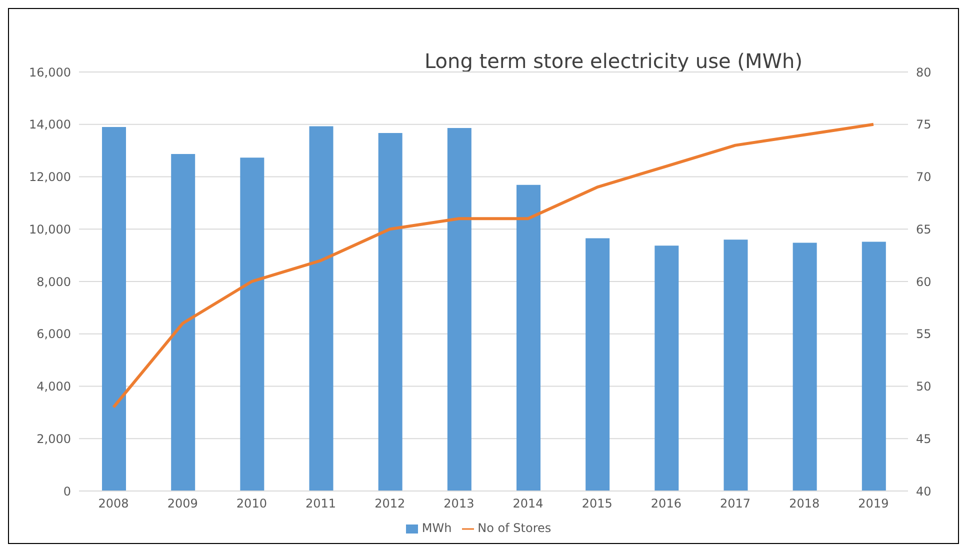  I want to click on x-tick-label: 2018, so click(804, 503).